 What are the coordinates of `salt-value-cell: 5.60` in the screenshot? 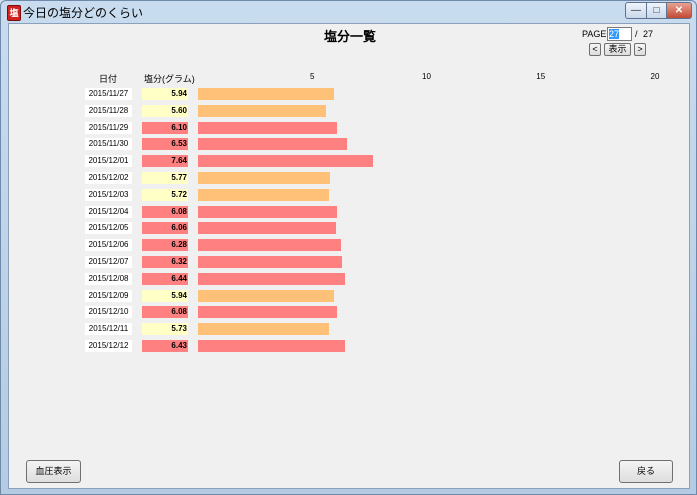 It's located at (165, 111).